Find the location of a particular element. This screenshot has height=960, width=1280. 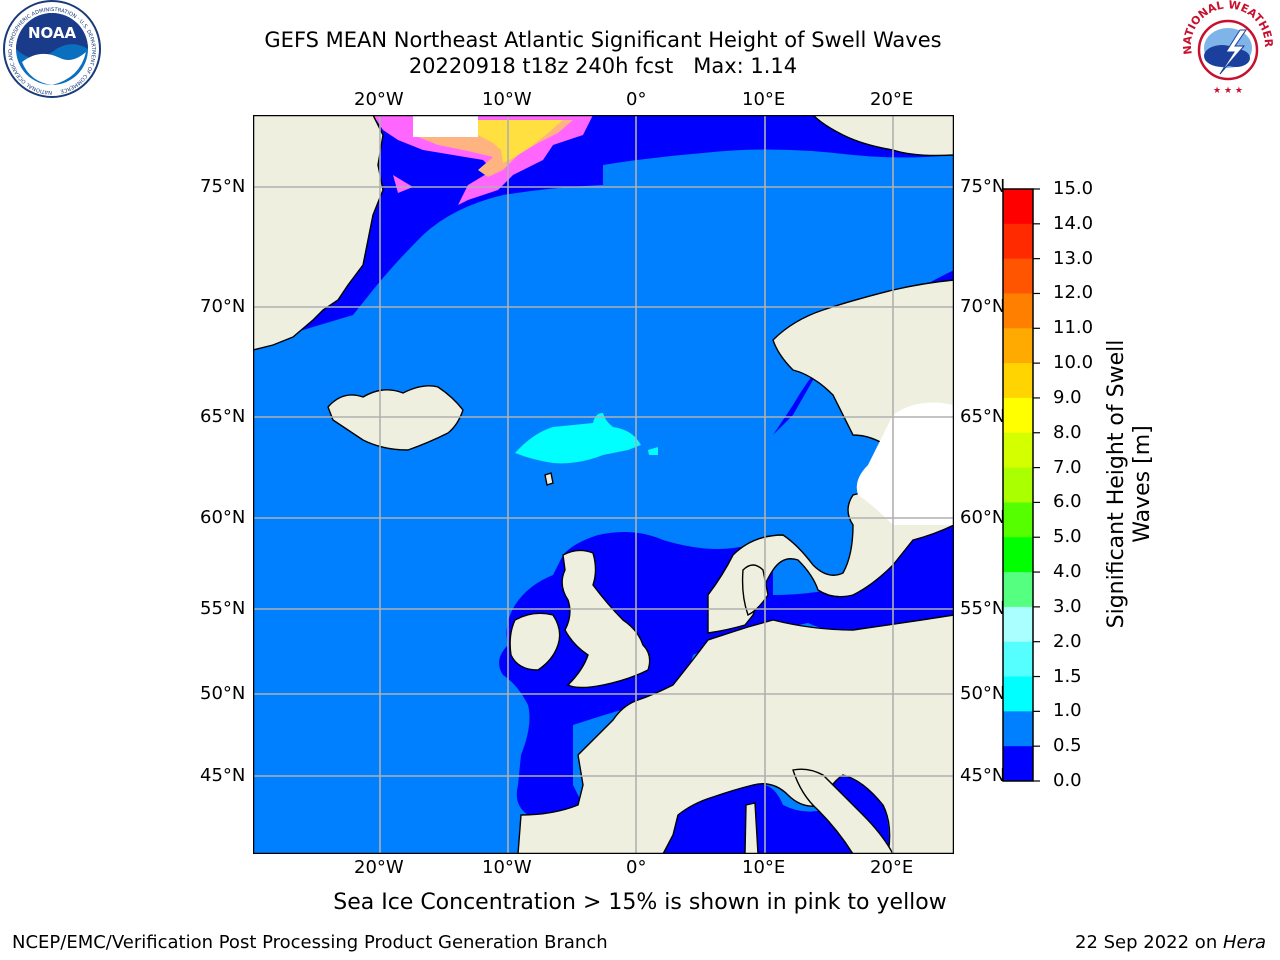

colorbar-tick-label: 11.0 is located at coordinates (1073, 328).